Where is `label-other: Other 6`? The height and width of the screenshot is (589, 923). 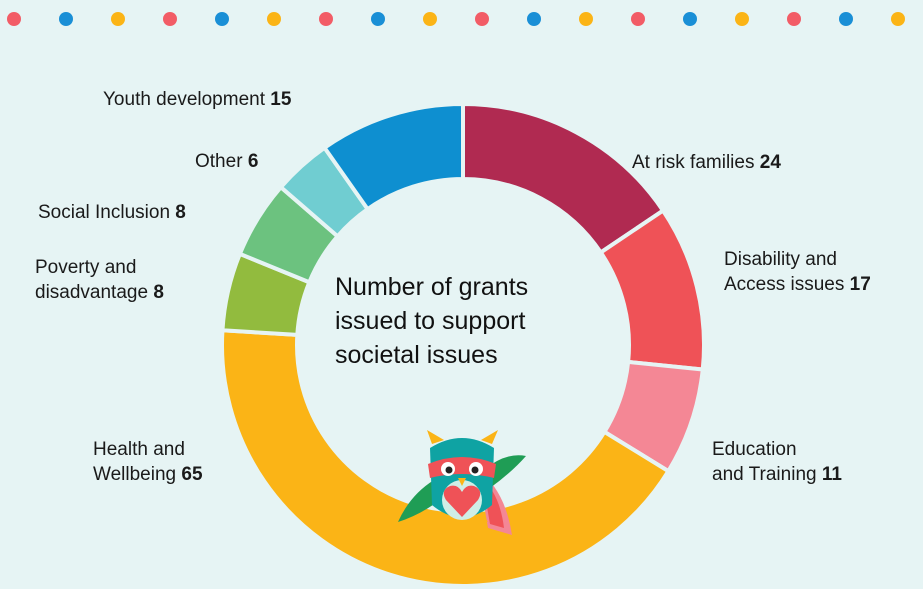 label-other: Other 6 is located at coordinates (227, 161).